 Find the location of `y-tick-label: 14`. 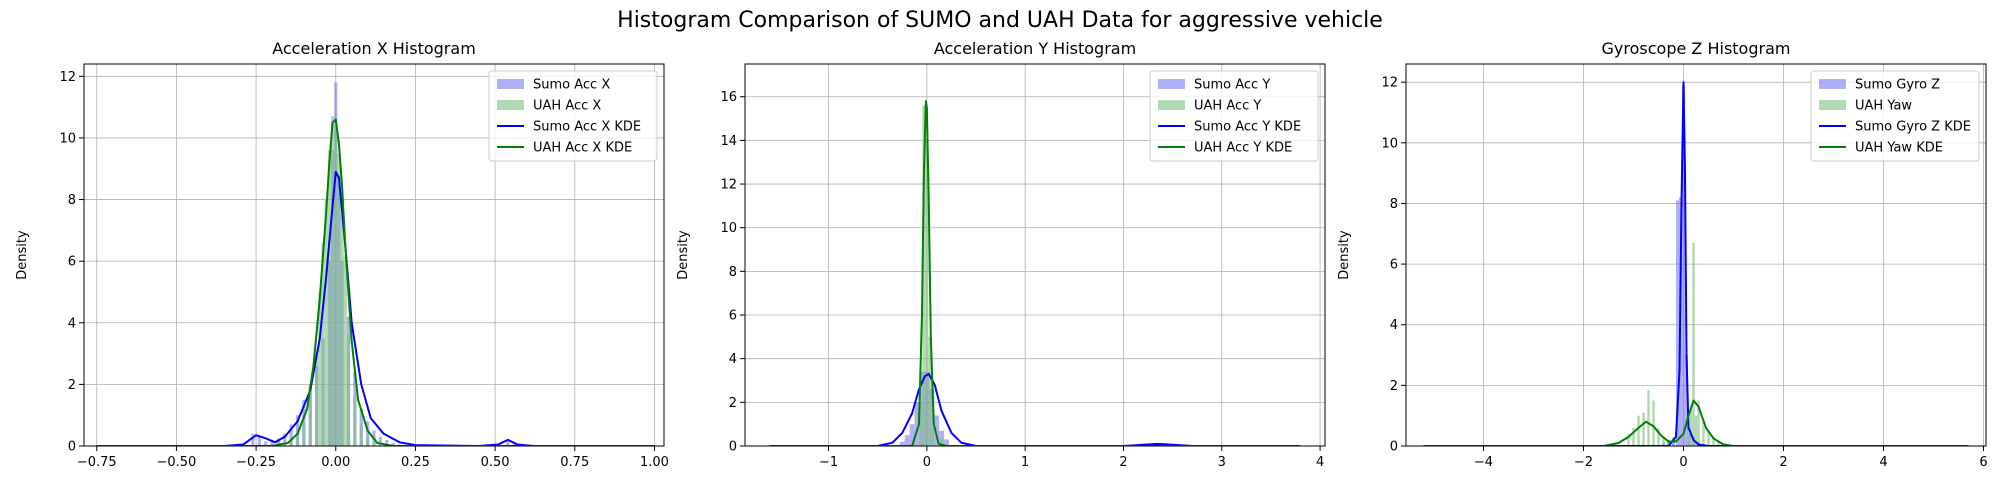

y-tick-label: 14 is located at coordinates (728, 141).